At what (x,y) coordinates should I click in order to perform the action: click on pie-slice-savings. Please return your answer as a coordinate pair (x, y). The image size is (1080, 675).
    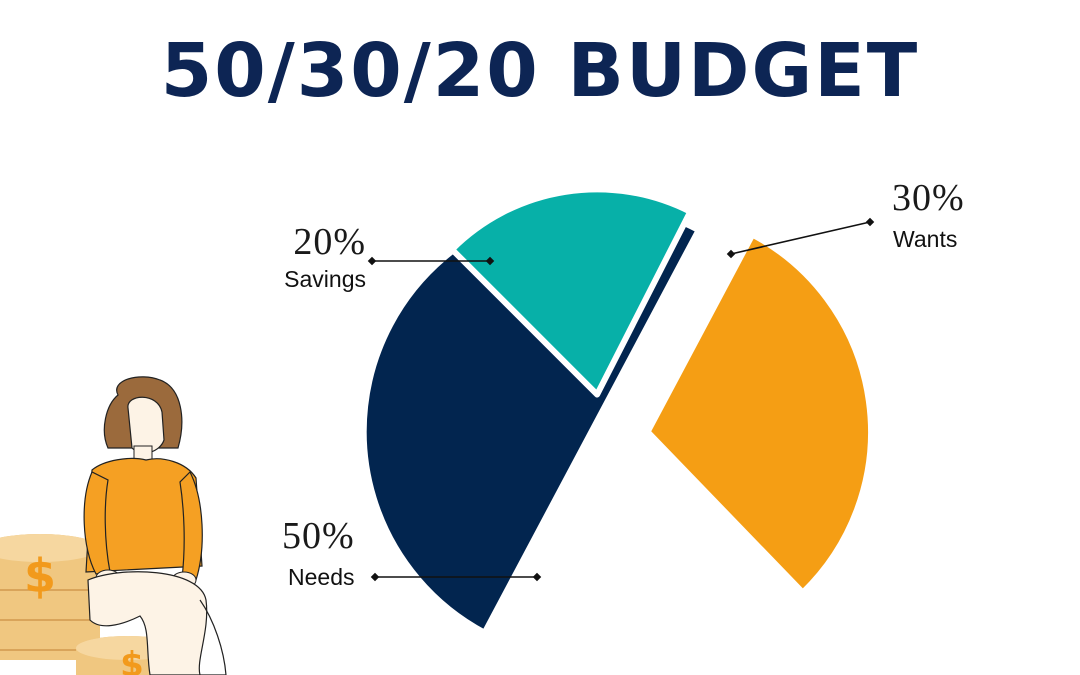
    Looking at the image, I should click on (571, 292).